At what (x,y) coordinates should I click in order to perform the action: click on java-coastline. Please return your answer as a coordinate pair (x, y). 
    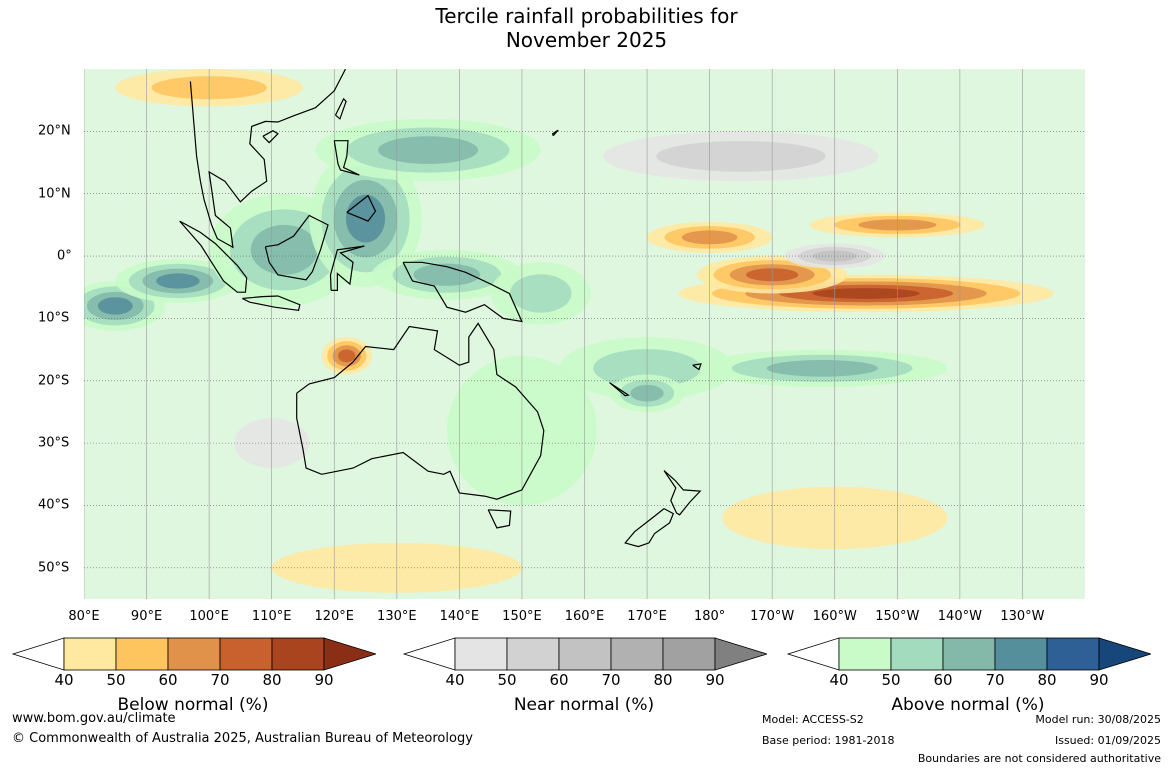
    Looking at the image, I should click on (271, 303).